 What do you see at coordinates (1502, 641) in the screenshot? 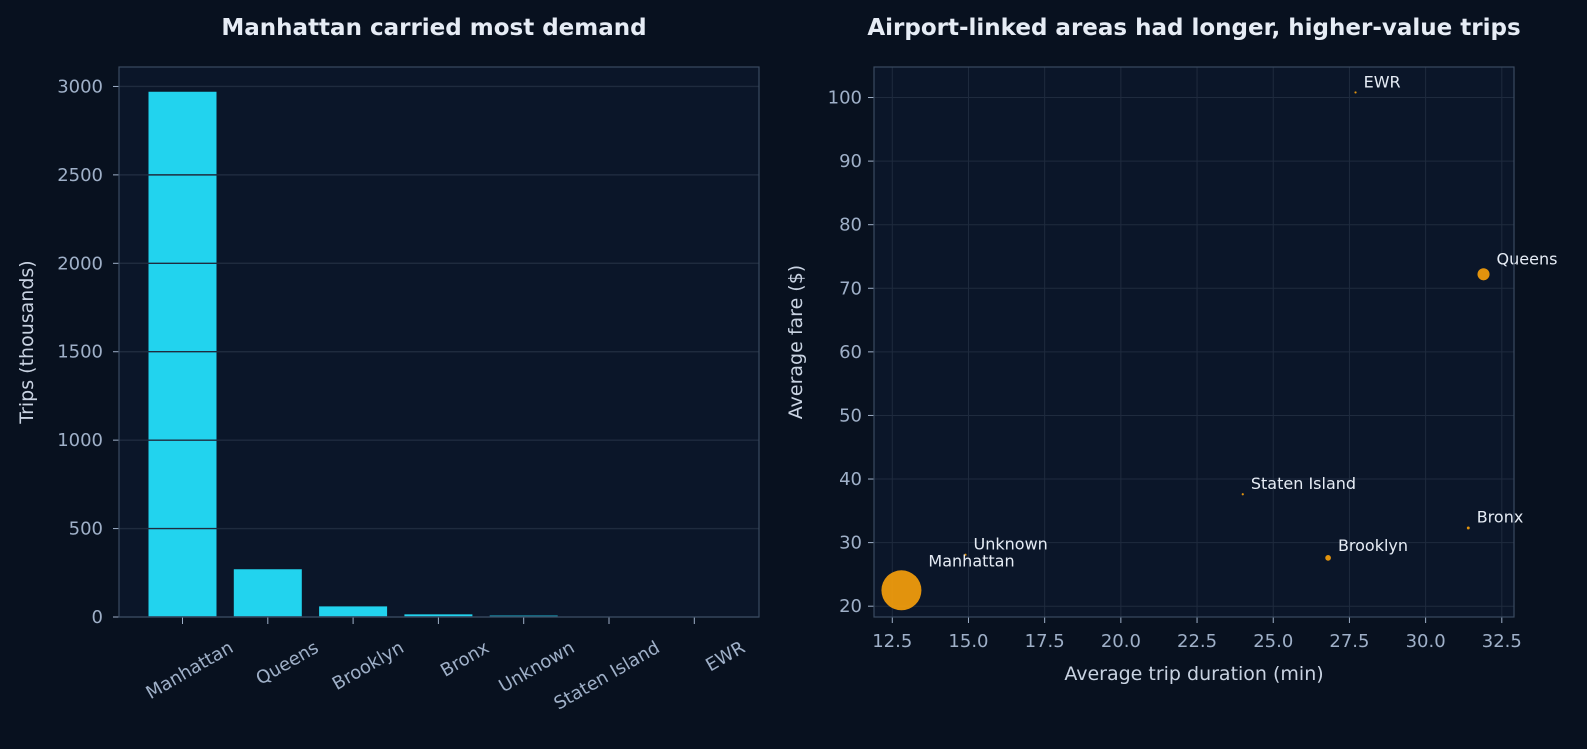
I see `scatter-x-tick-label: 32.5` at bounding box center [1502, 641].